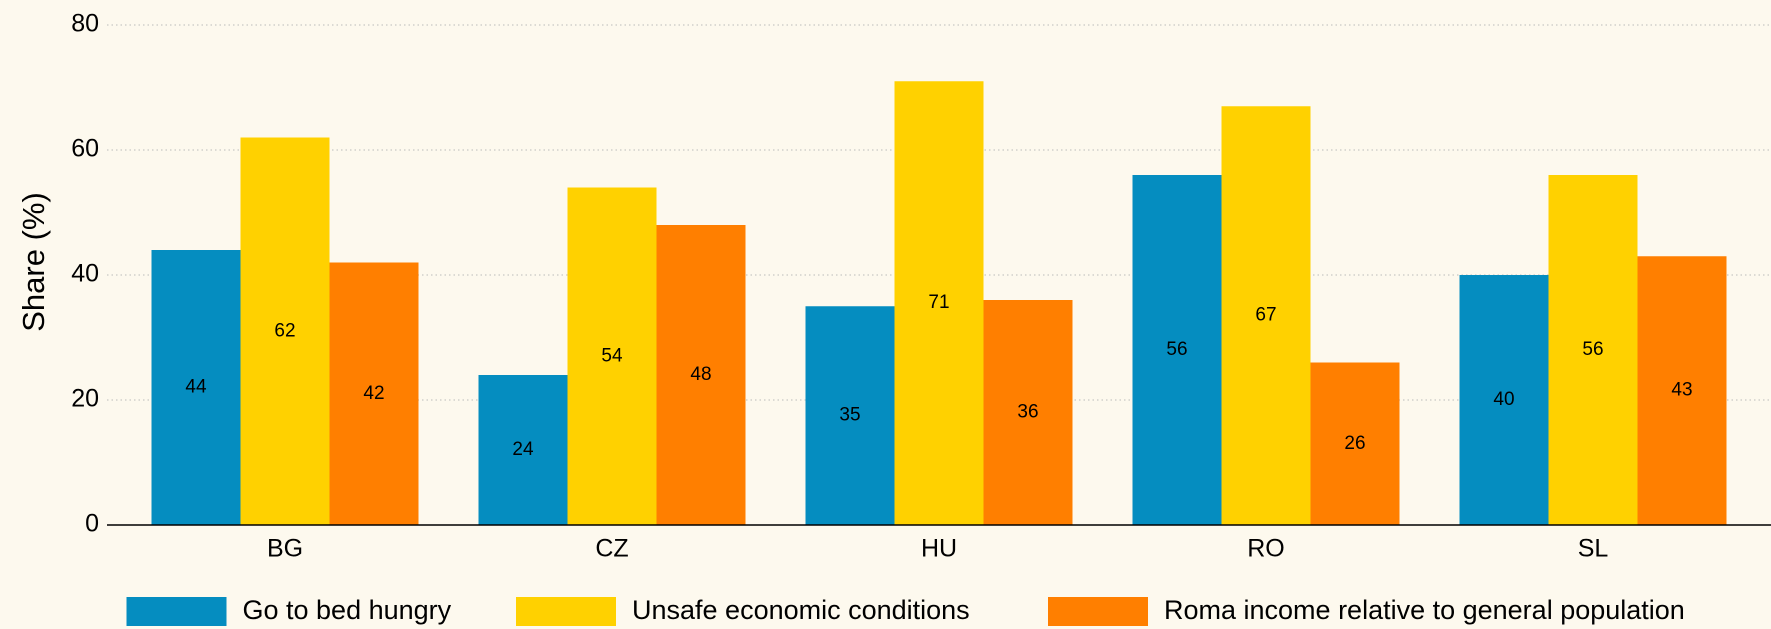 Image resolution: width=1771 pixels, height=629 pixels. I want to click on data-label: 67, so click(1265, 315).